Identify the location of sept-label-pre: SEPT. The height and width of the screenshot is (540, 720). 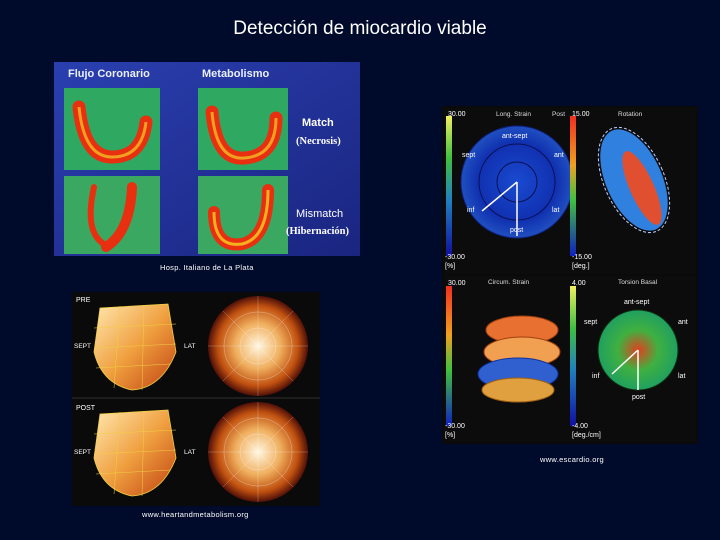
(82, 346).